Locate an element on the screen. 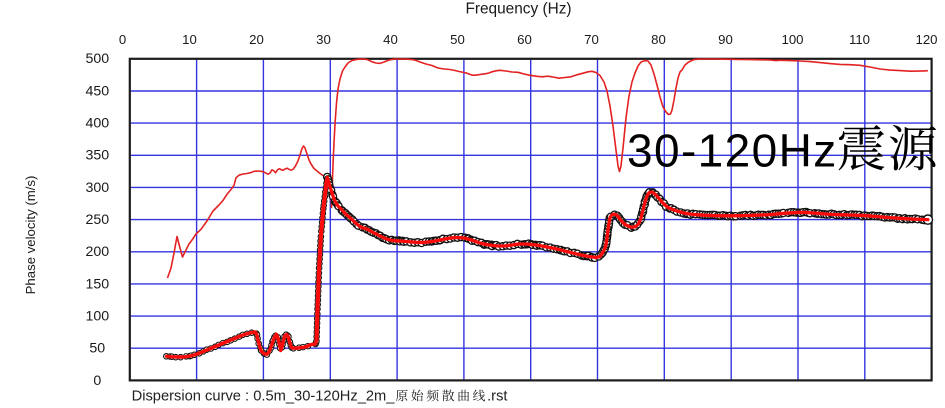 Image resolution: width=945 pixels, height=408 pixels. svg-text: 30 is located at coordinates (323, 39).